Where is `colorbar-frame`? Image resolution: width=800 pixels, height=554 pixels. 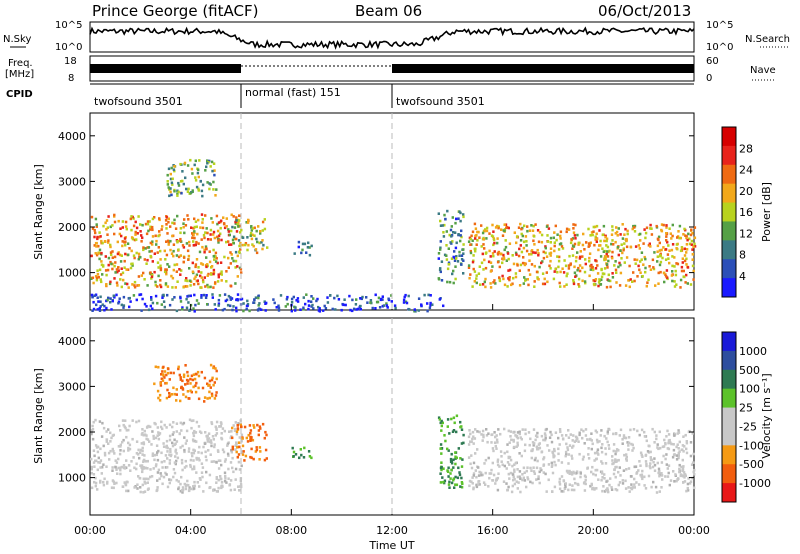 colorbar-frame is located at coordinates (729, 212).